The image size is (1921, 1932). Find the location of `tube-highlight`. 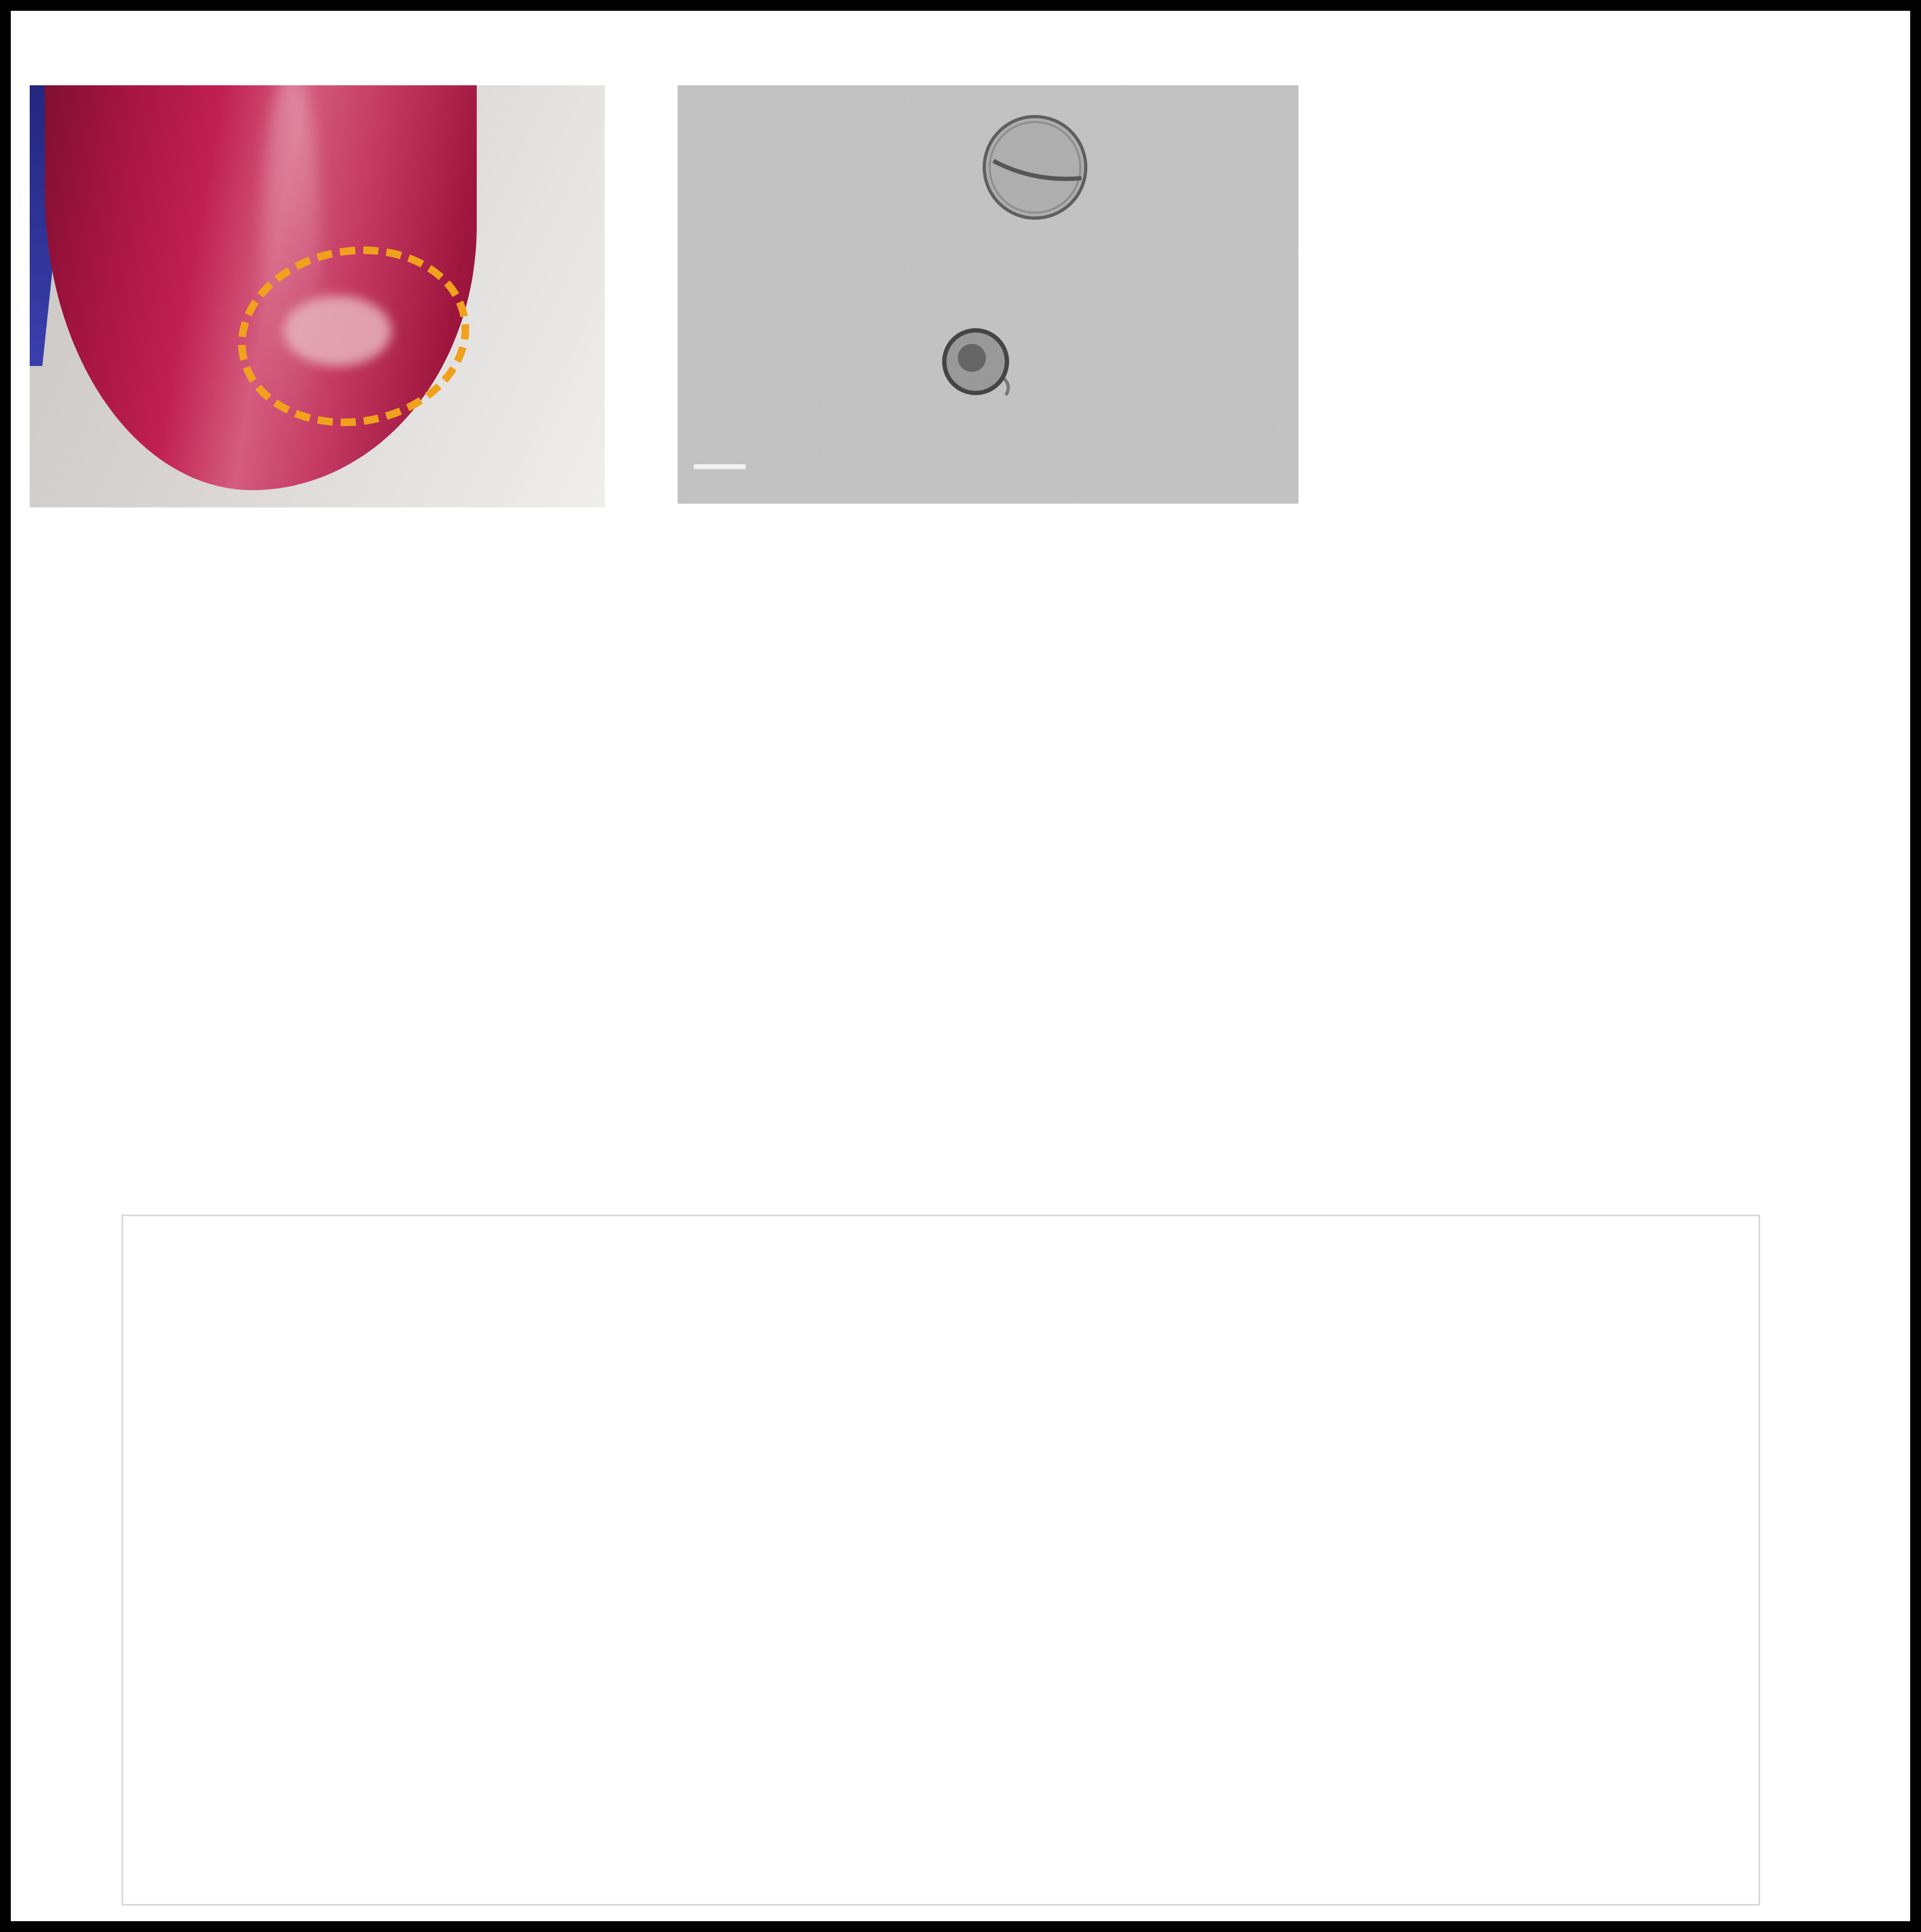

tube-highlight is located at coordinates (291, 266).